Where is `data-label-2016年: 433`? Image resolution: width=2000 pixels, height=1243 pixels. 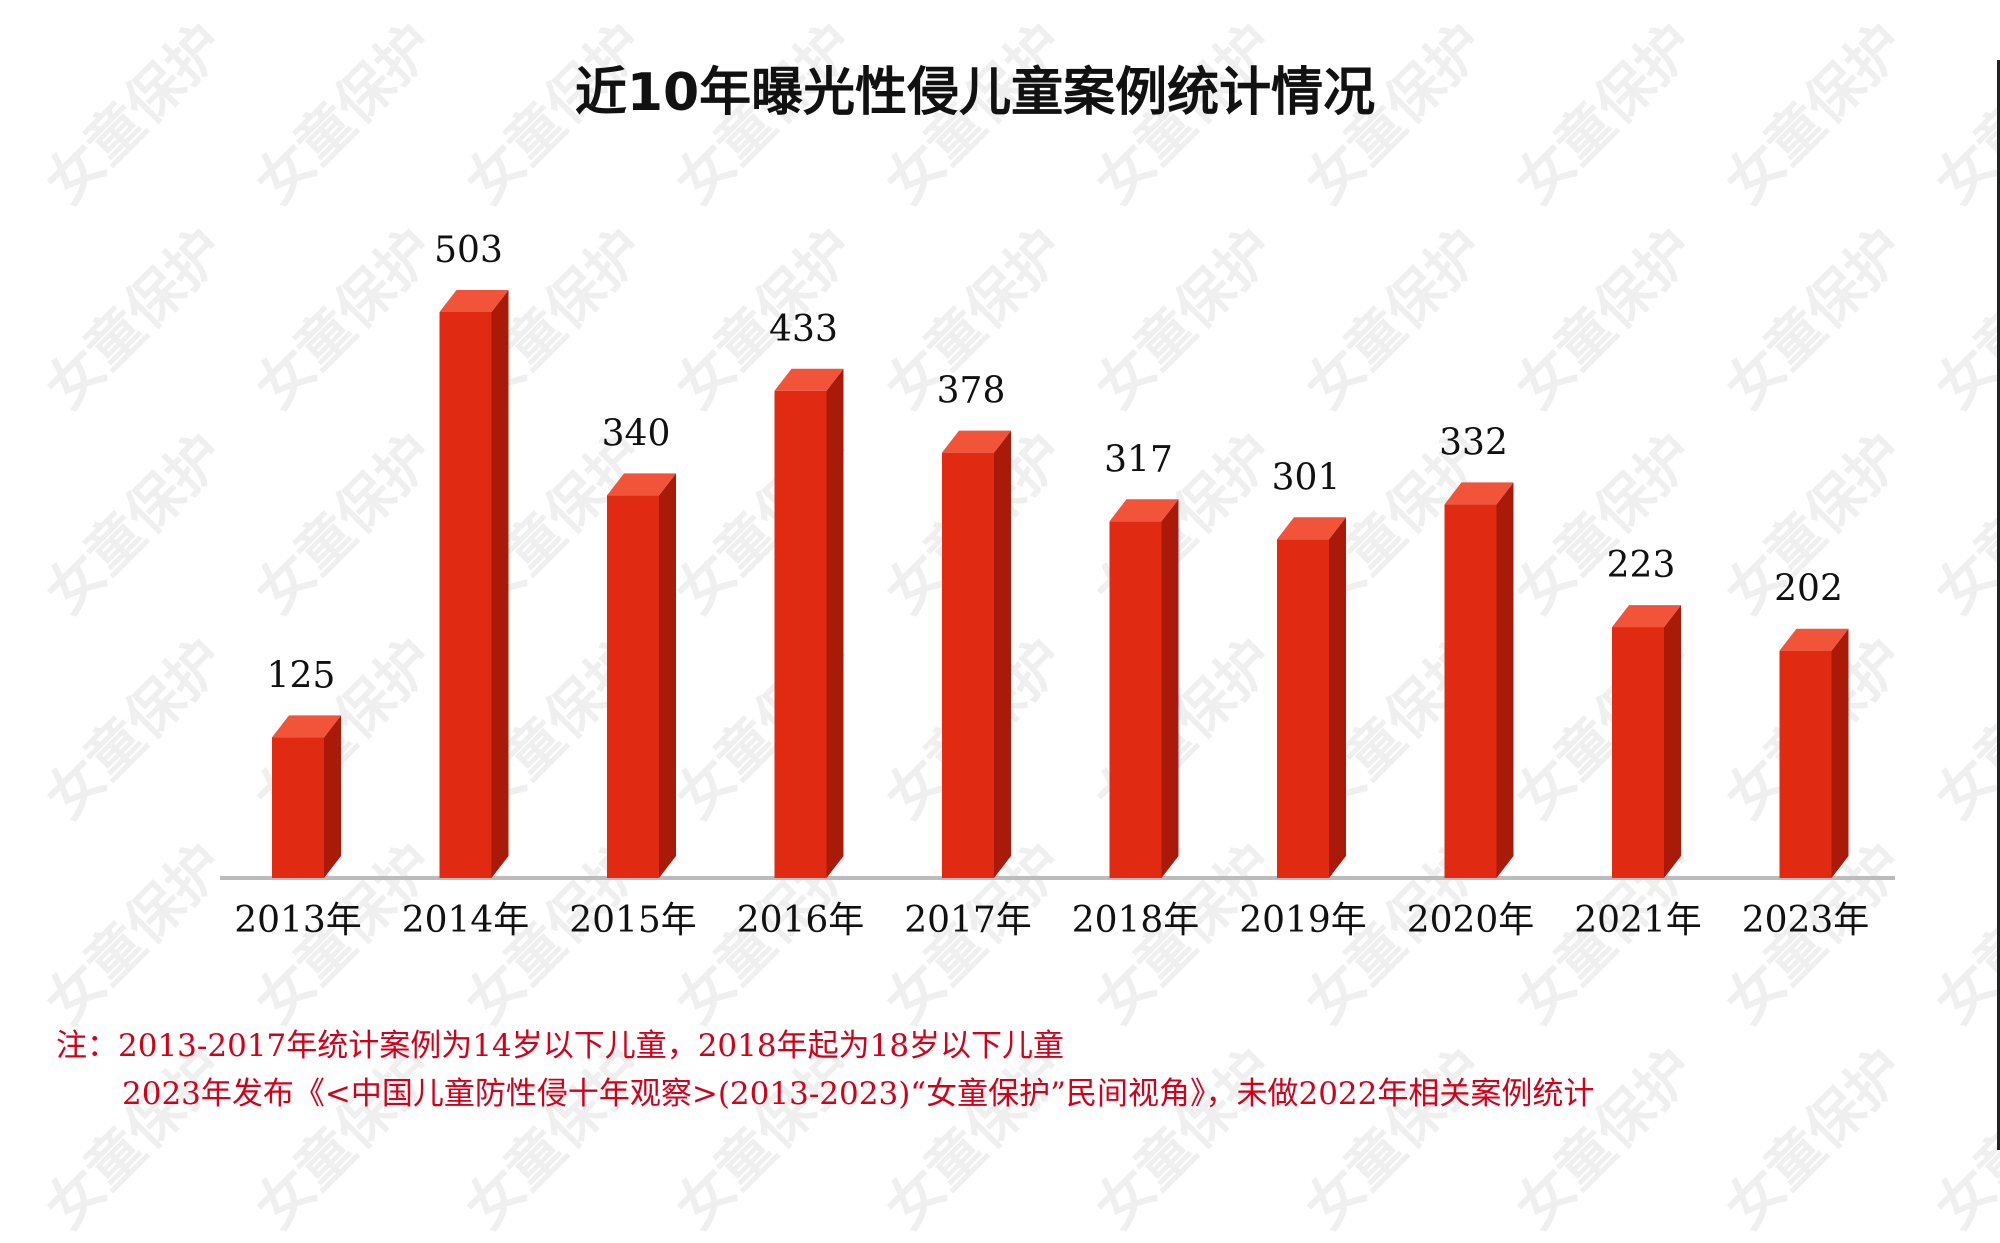 data-label-2016年: 433 is located at coordinates (803, 329).